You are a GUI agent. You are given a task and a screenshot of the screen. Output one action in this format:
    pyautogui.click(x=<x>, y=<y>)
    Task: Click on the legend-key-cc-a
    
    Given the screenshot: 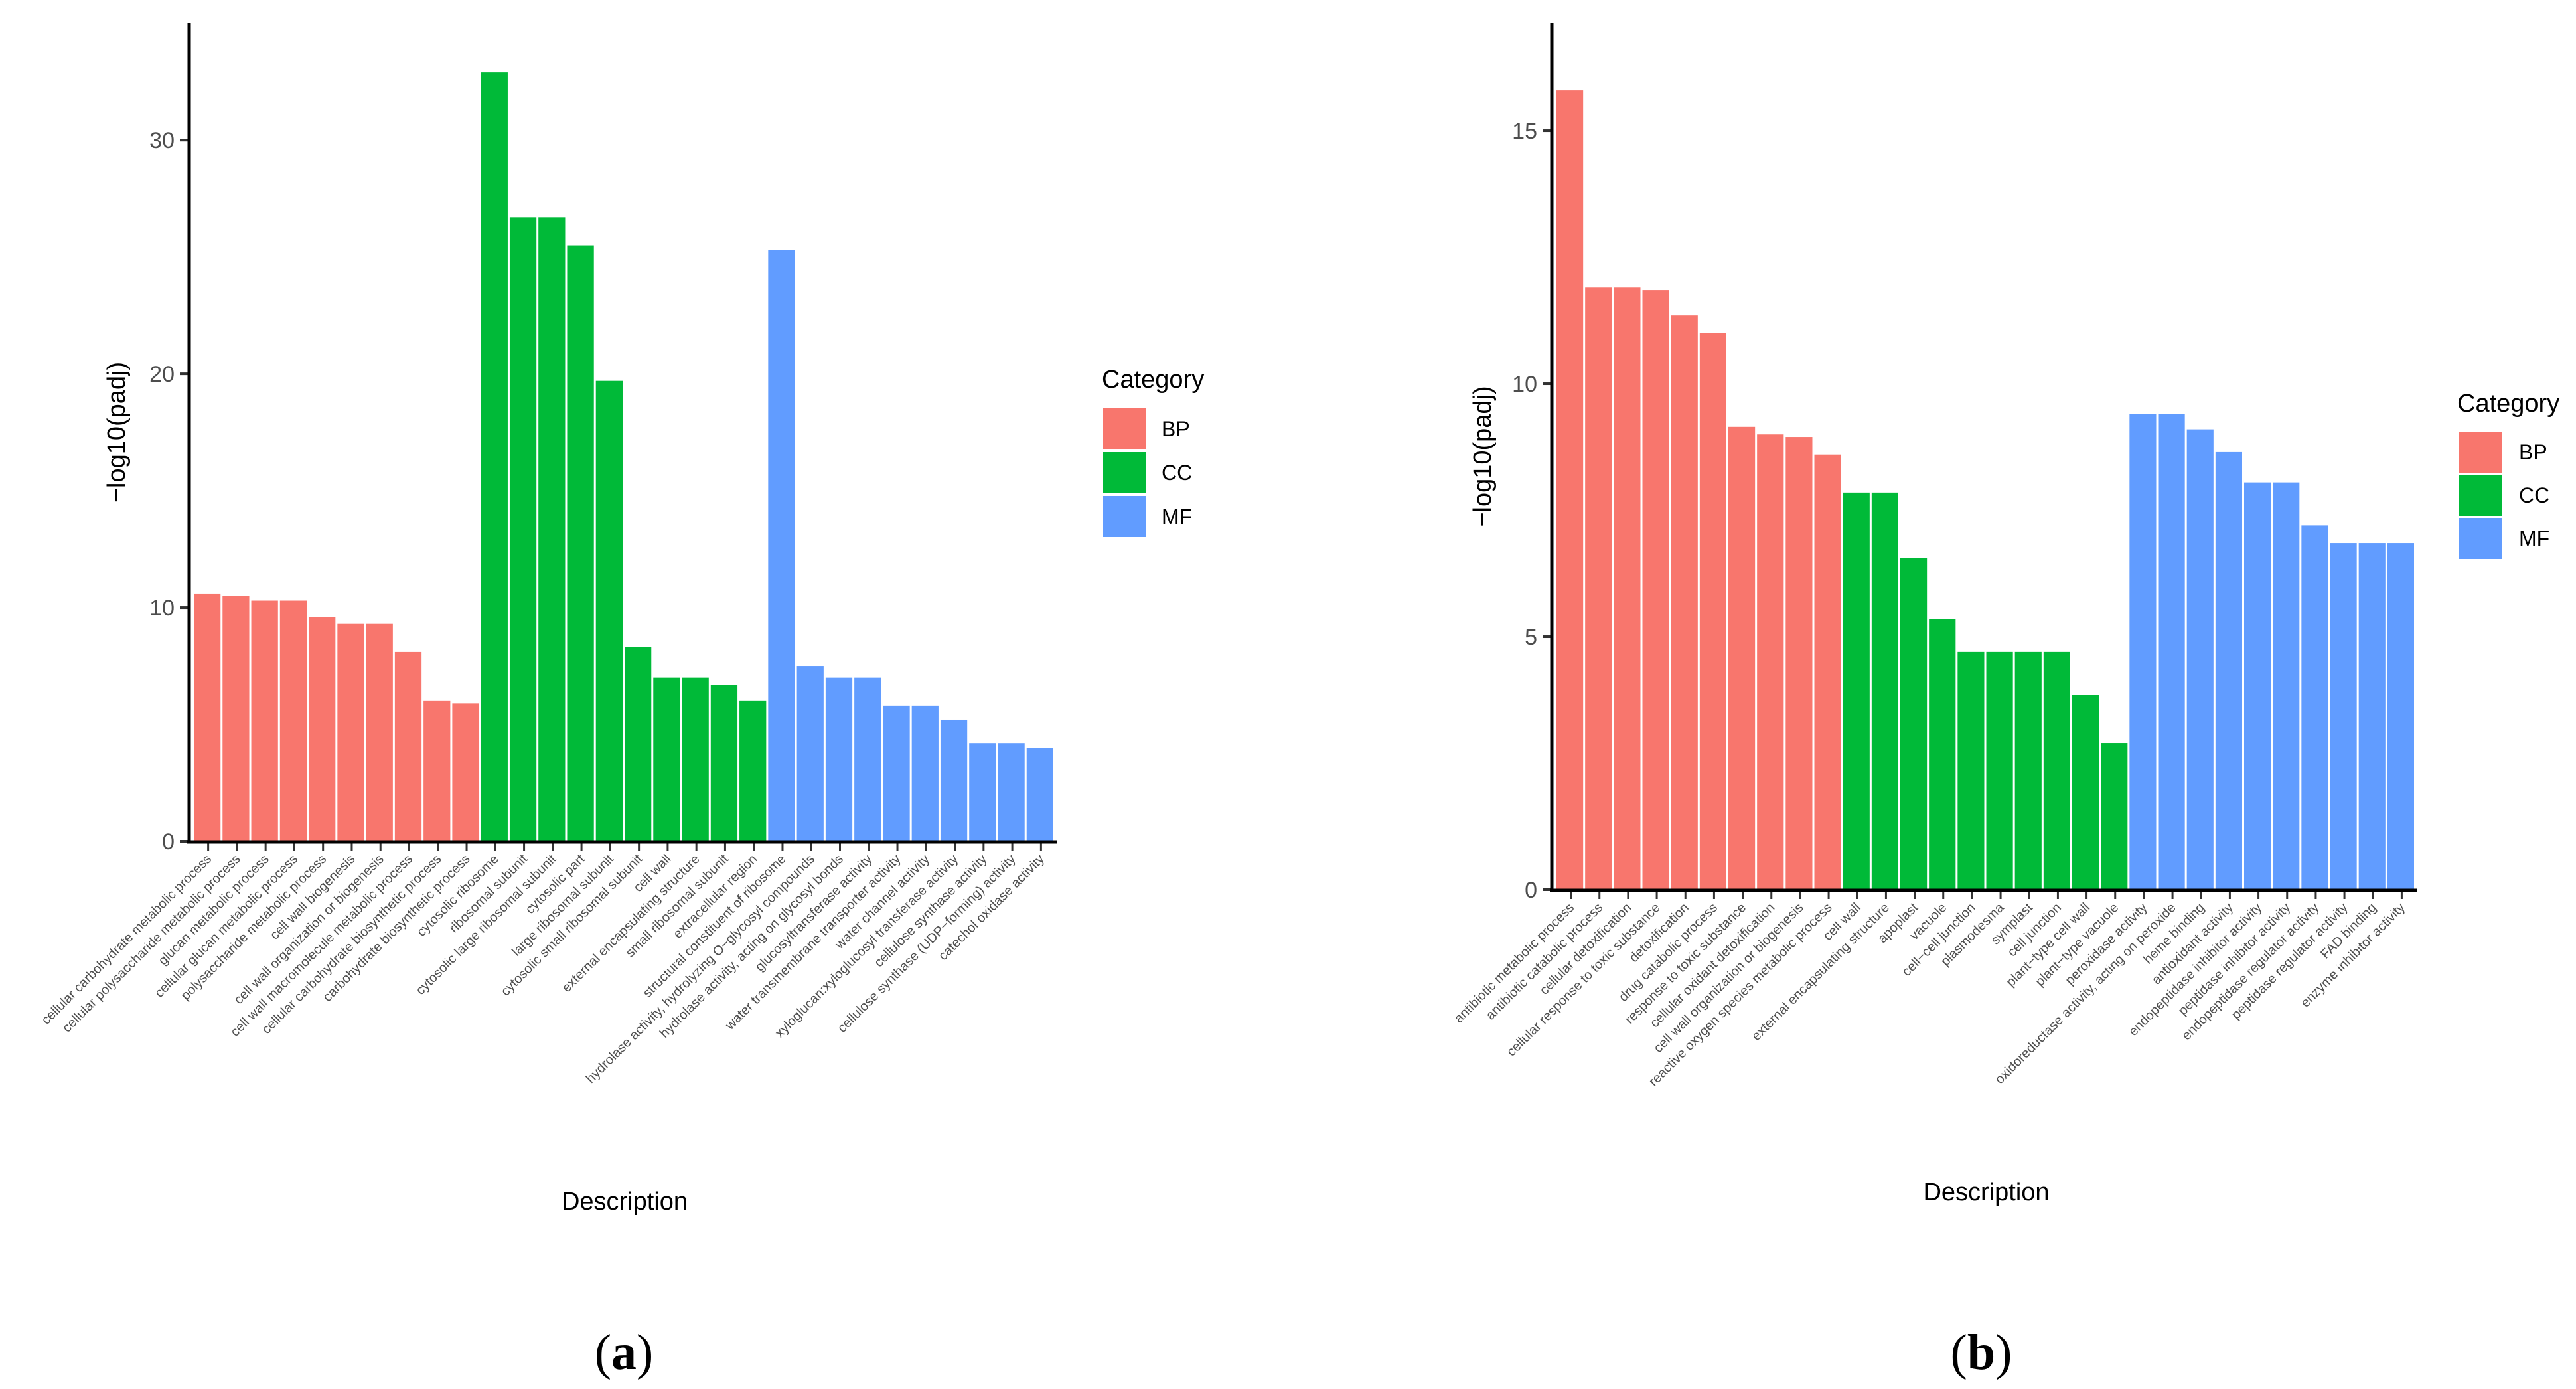 What is the action you would take?
    pyautogui.click(x=1125, y=472)
    